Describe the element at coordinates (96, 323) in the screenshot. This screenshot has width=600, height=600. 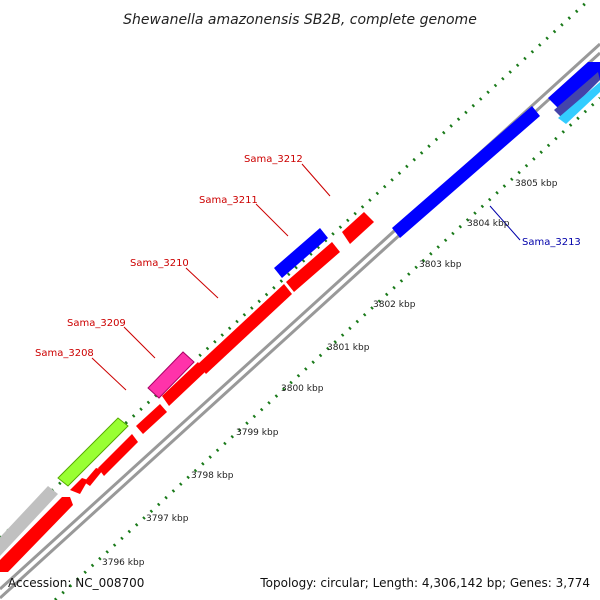
I see `label-sama-3209: Sama_3209` at that location.